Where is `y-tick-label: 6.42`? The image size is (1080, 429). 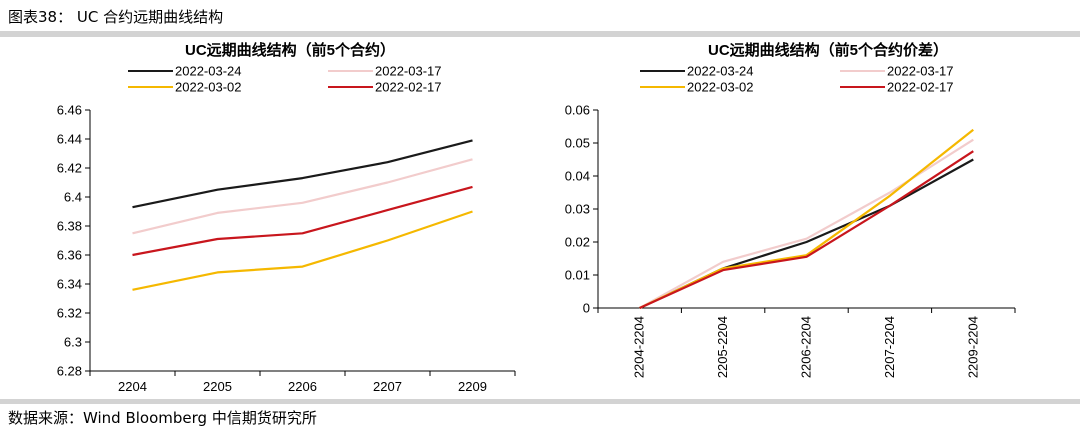 y-tick-label: 6.42 is located at coordinates (69, 168).